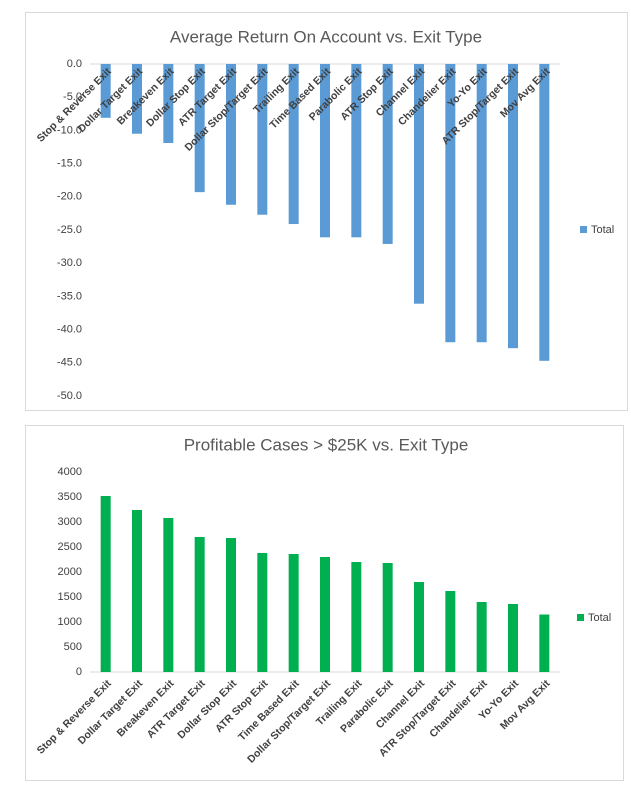  I want to click on y-tick-label: -5.0, so click(72, 97).